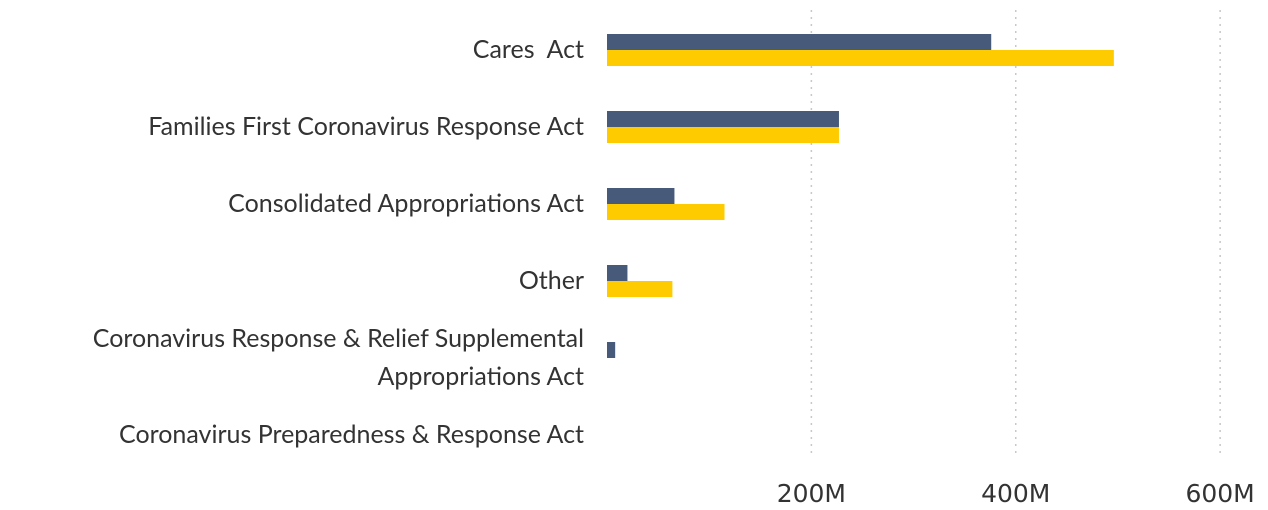  I want to click on category-label: Other, so click(551, 280).